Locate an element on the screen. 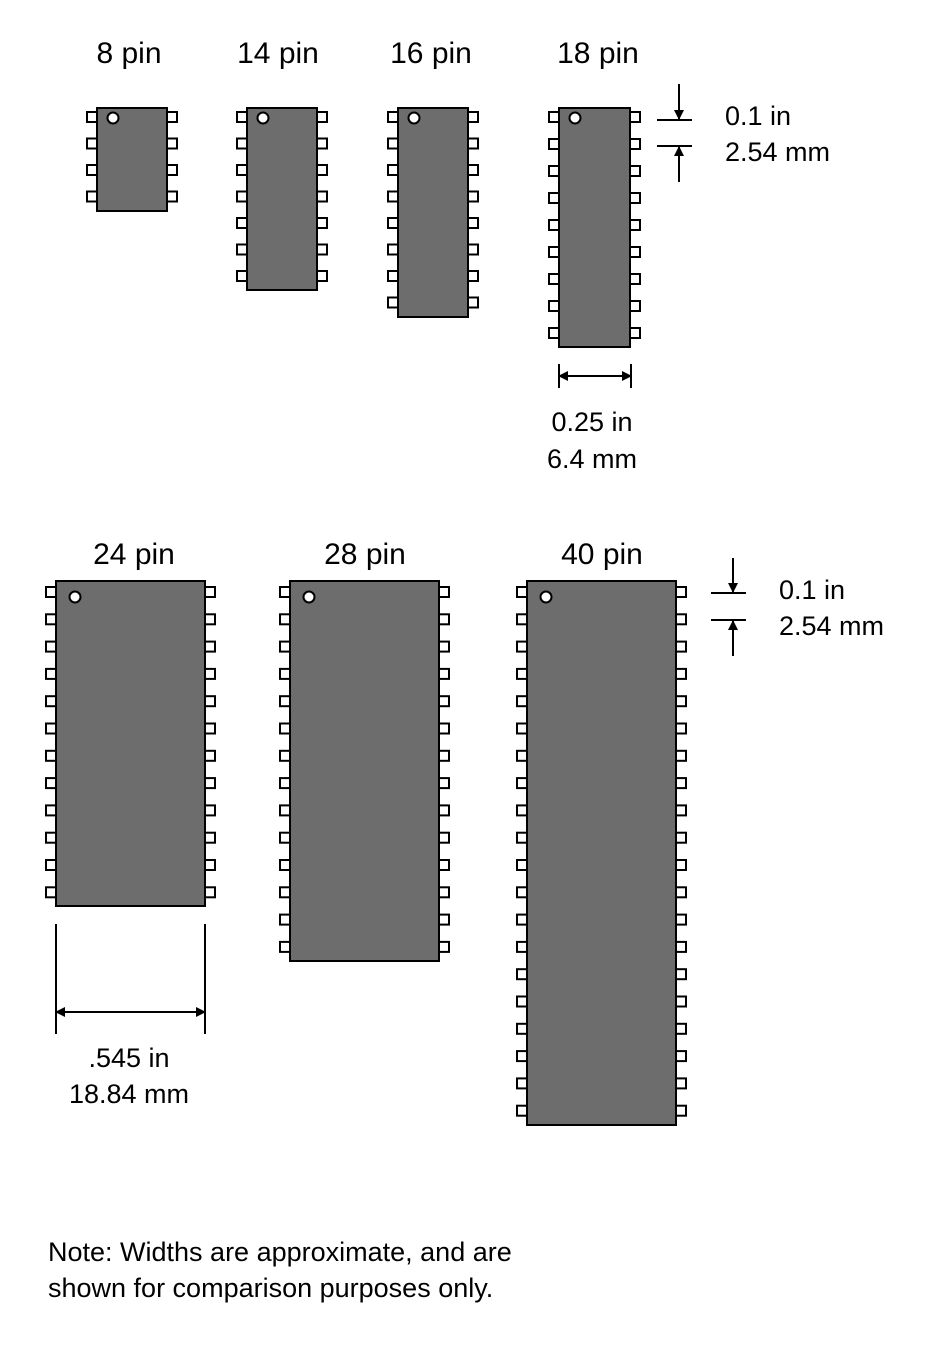 This screenshot has width=945, height=1346. package-label-14: 14 pin is located at coordinates (278, 53).